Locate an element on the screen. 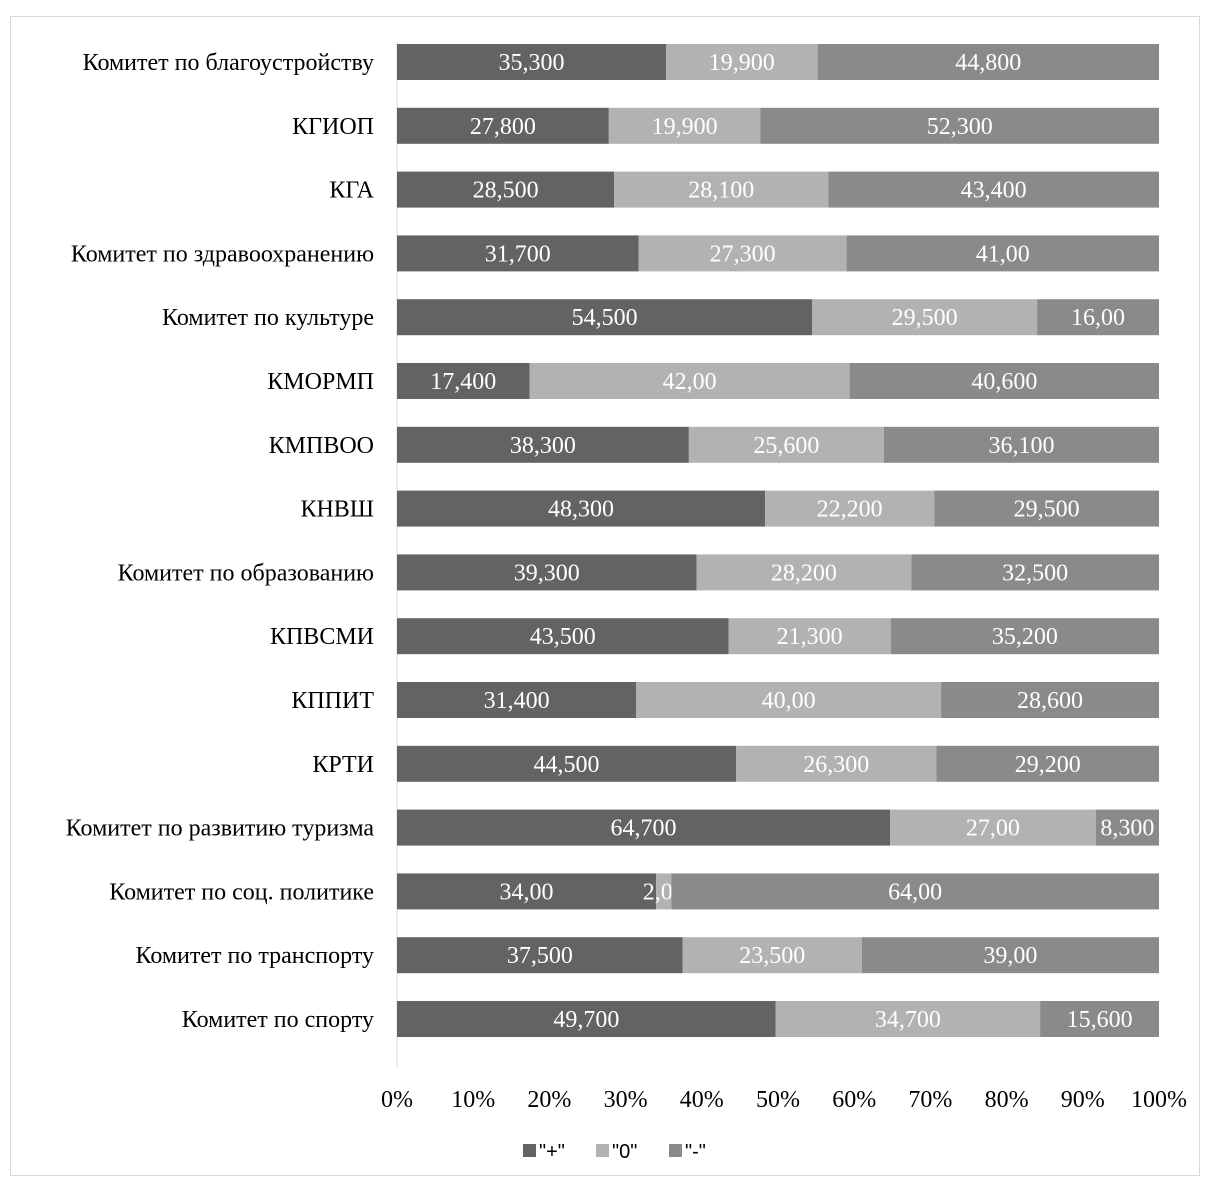 The image size is (1205, 1183). data-label: 29,200 is located at coordinates (1048, 765).